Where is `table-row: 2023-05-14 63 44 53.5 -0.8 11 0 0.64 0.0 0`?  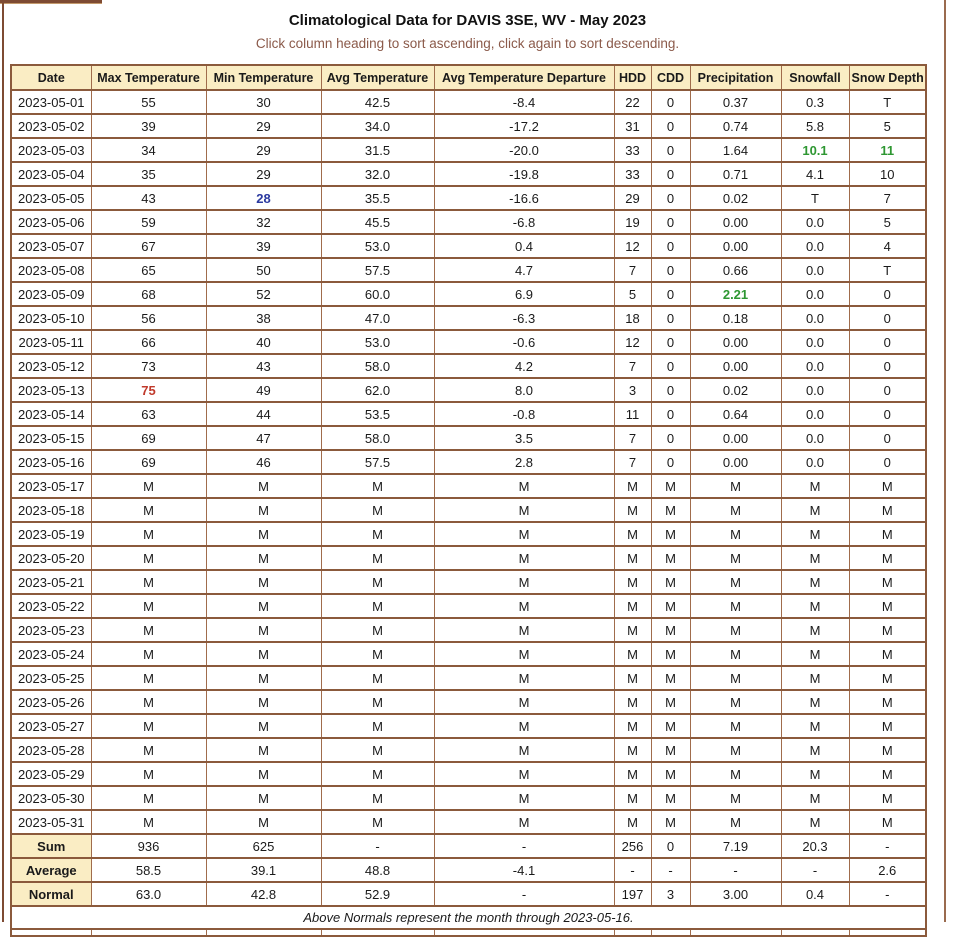
table-row: 2023-05-14 63 44 53.5 -0.8 11 0 0.64 0.0 0 is located at coordinates (468, 414).